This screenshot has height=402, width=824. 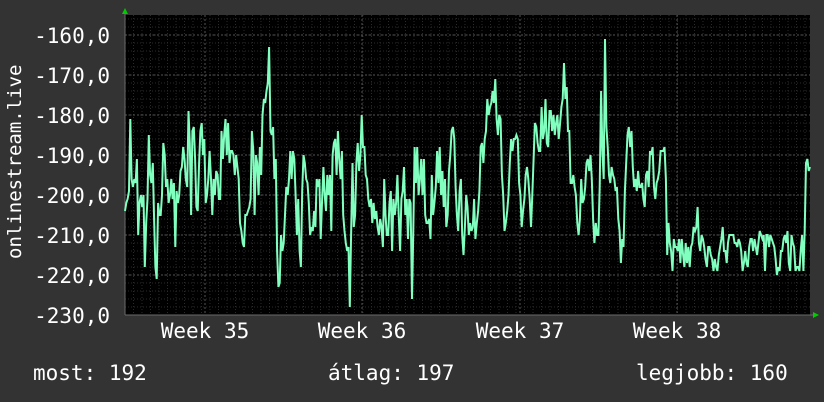 I want to click on x-tick-label: Week 38, so click(x=677, y=331).